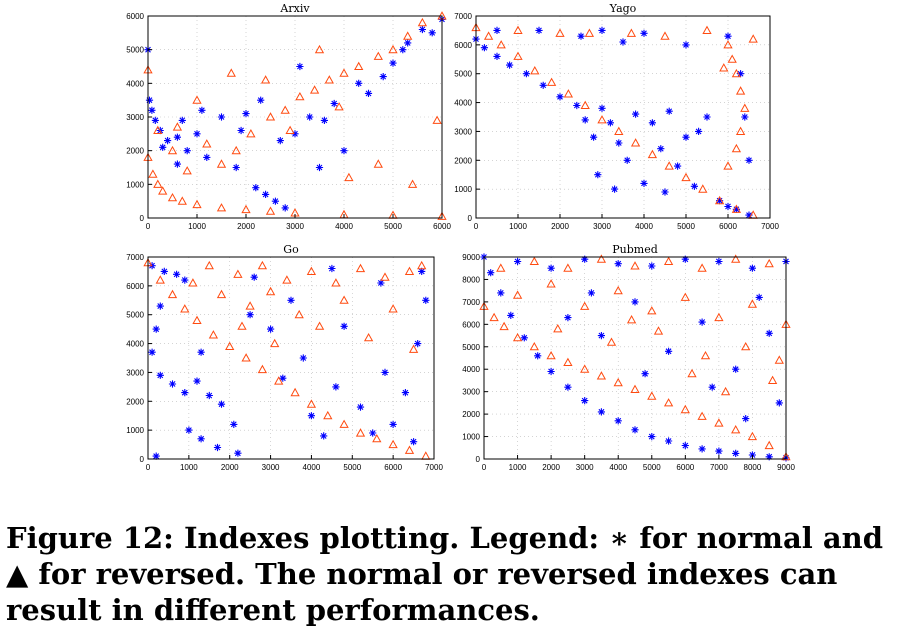  Describe the element at coordinates (442, 226) in the screenshot. I see `x-tick-label: 6000` at that location.